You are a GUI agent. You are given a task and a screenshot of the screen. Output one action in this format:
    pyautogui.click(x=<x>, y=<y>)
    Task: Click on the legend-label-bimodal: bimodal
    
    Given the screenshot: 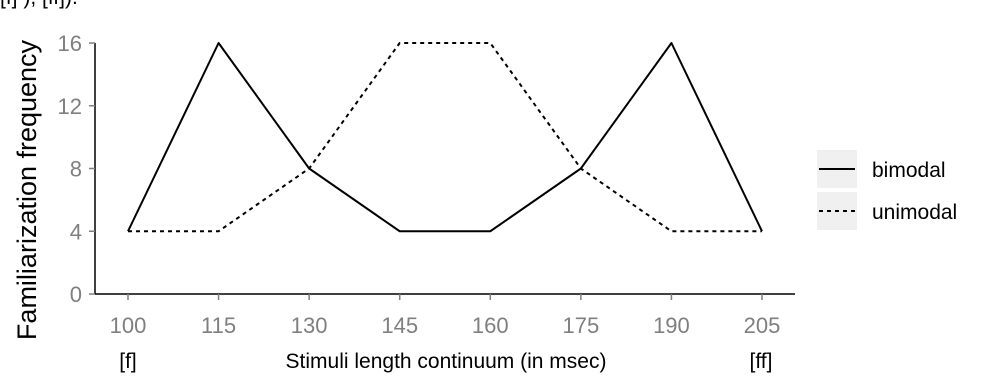 What is the action you would take?
    pyautogui.click(x=909, y=170)
    